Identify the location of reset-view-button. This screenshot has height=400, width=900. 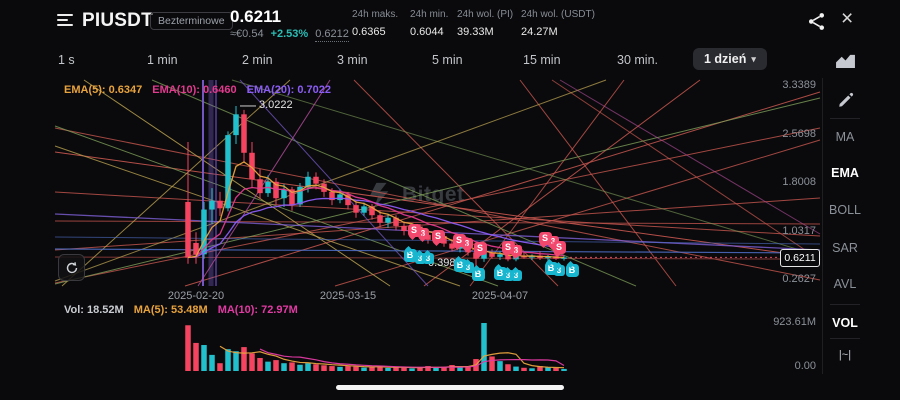
(71, 267).